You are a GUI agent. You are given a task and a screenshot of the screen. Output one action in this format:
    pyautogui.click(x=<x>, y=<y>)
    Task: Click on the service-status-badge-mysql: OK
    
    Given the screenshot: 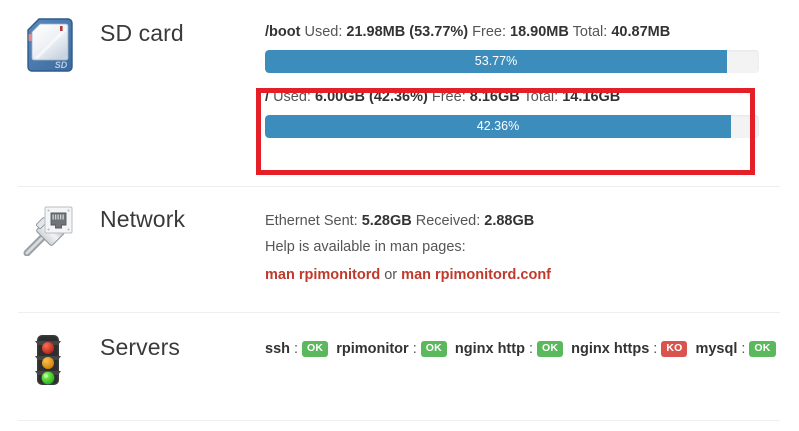 What is the action you would take?
    pyautogui.click(x=762, y=349)
    